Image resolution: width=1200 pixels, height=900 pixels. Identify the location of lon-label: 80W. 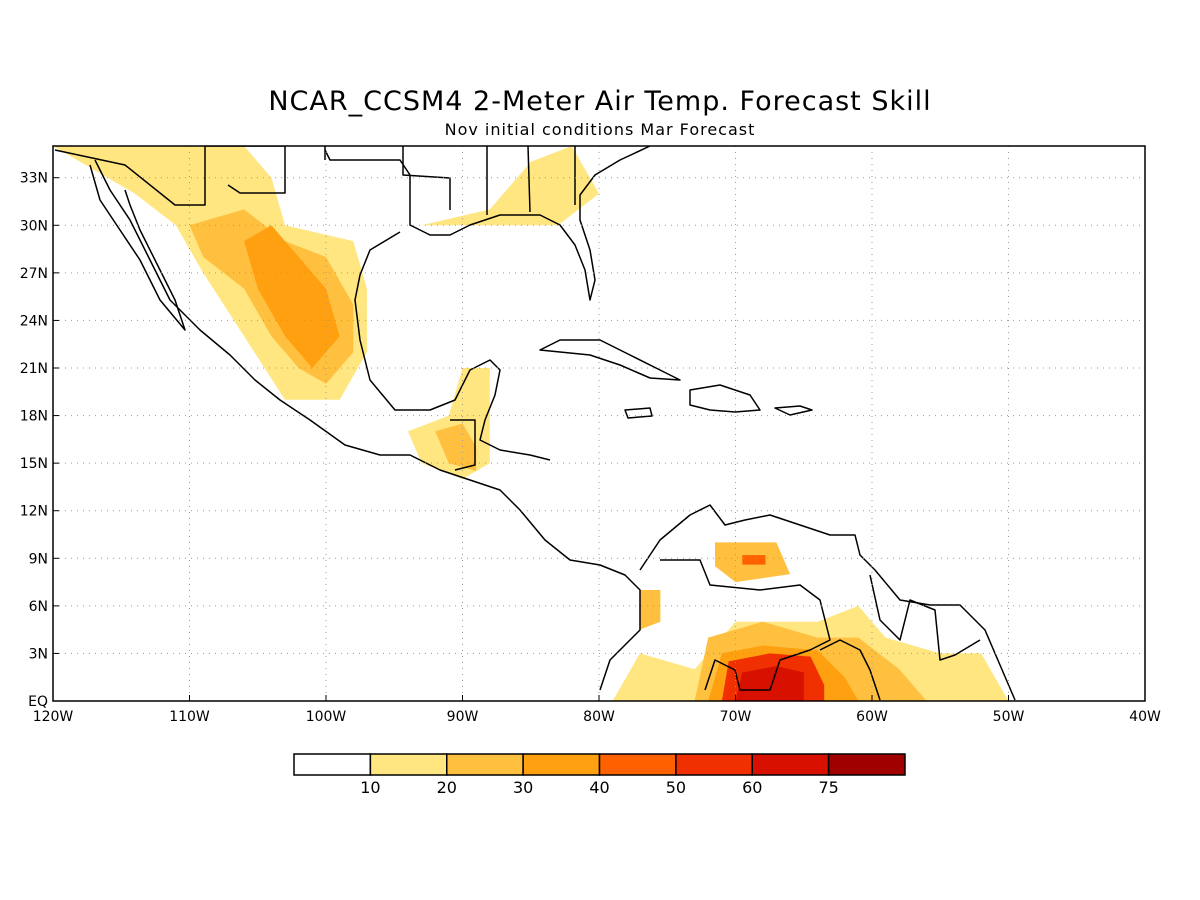
(599, 717).